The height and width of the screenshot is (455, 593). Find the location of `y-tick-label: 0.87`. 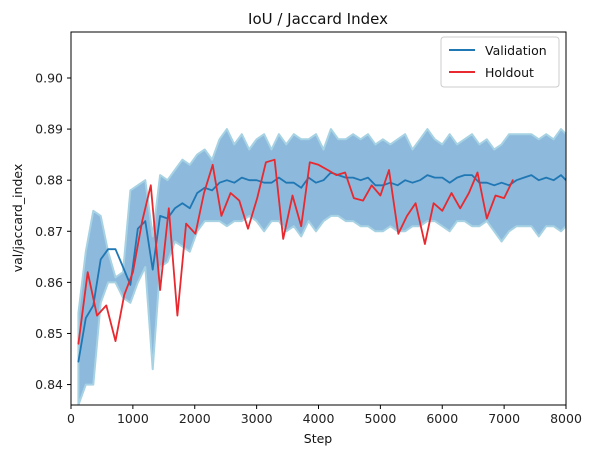

y-tick-label: 0.87 is located at coordinates (49, 231).